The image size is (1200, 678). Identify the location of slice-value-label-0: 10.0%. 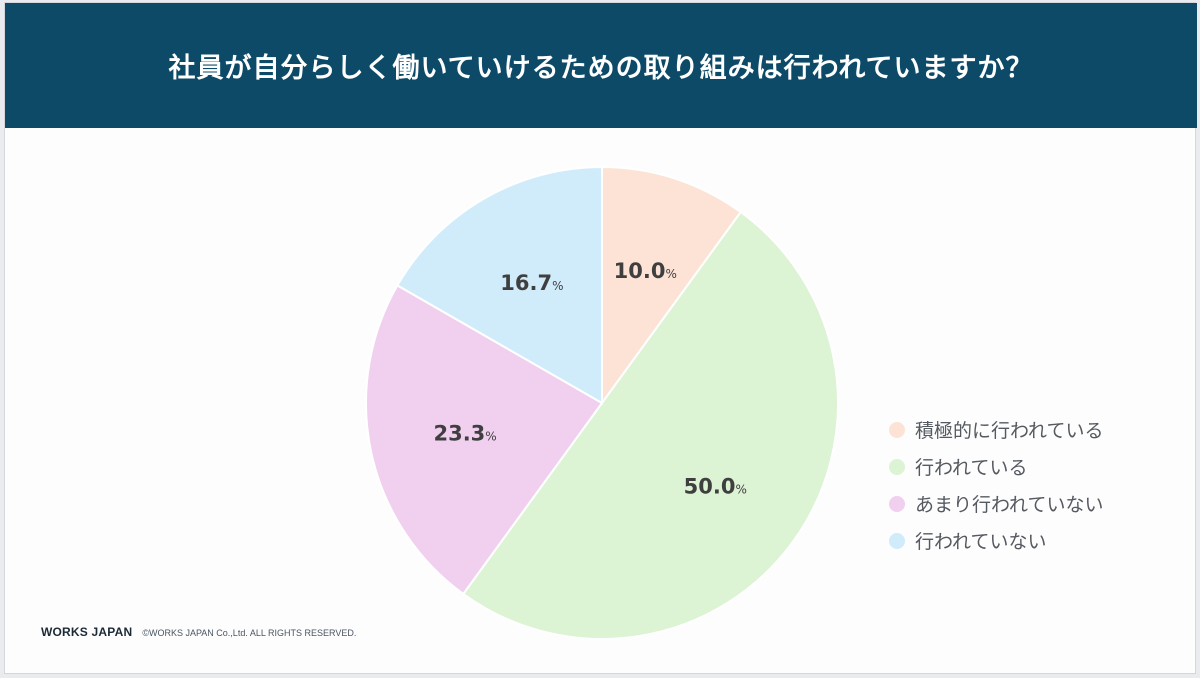
(645, 271).